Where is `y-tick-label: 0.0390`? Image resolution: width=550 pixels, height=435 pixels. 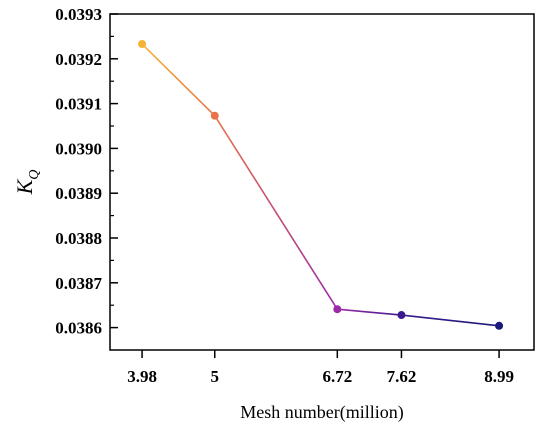 y-tick-label: 0.0390 is located at coordinates (78, 148).